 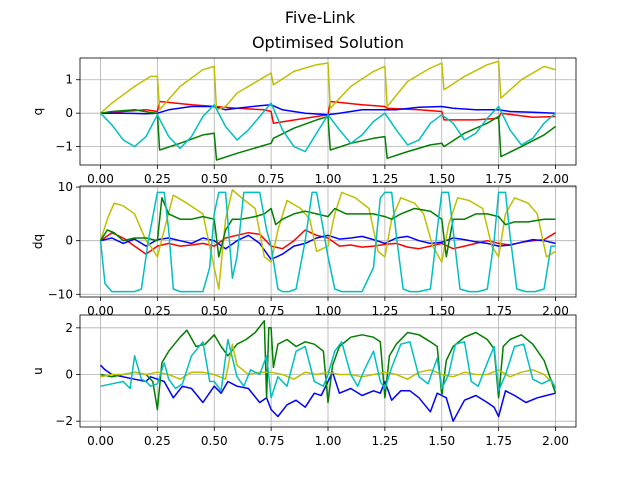 I want to click on y-axis-label: dq, so click(x=38, y=241).